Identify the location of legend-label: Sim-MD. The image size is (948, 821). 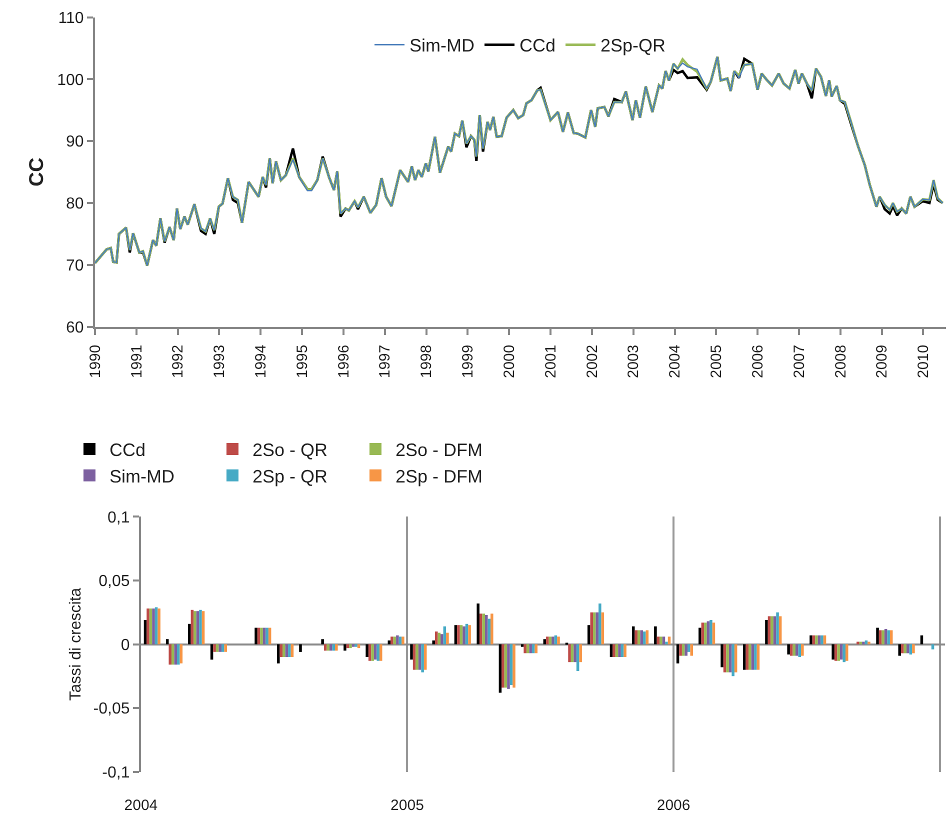
(442, 46).